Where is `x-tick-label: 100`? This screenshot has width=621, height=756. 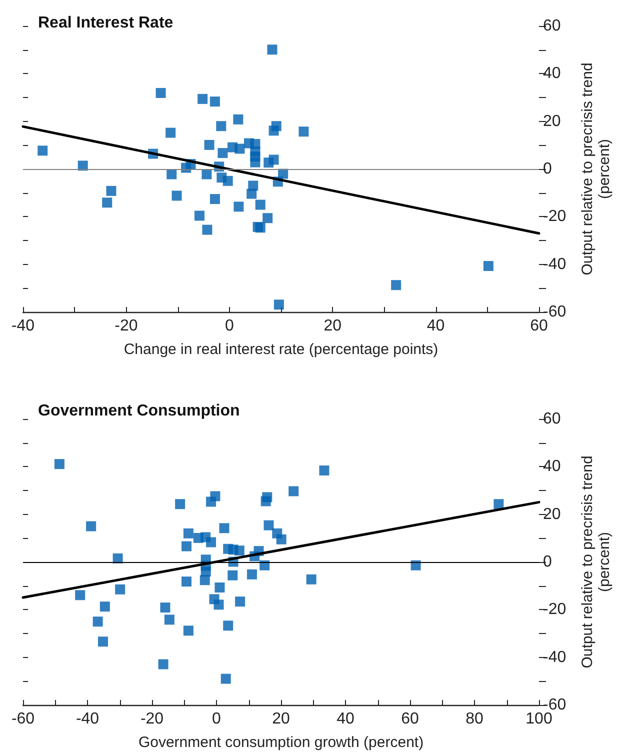
x-tick-label: 100 is located at coordinates (539, 719).